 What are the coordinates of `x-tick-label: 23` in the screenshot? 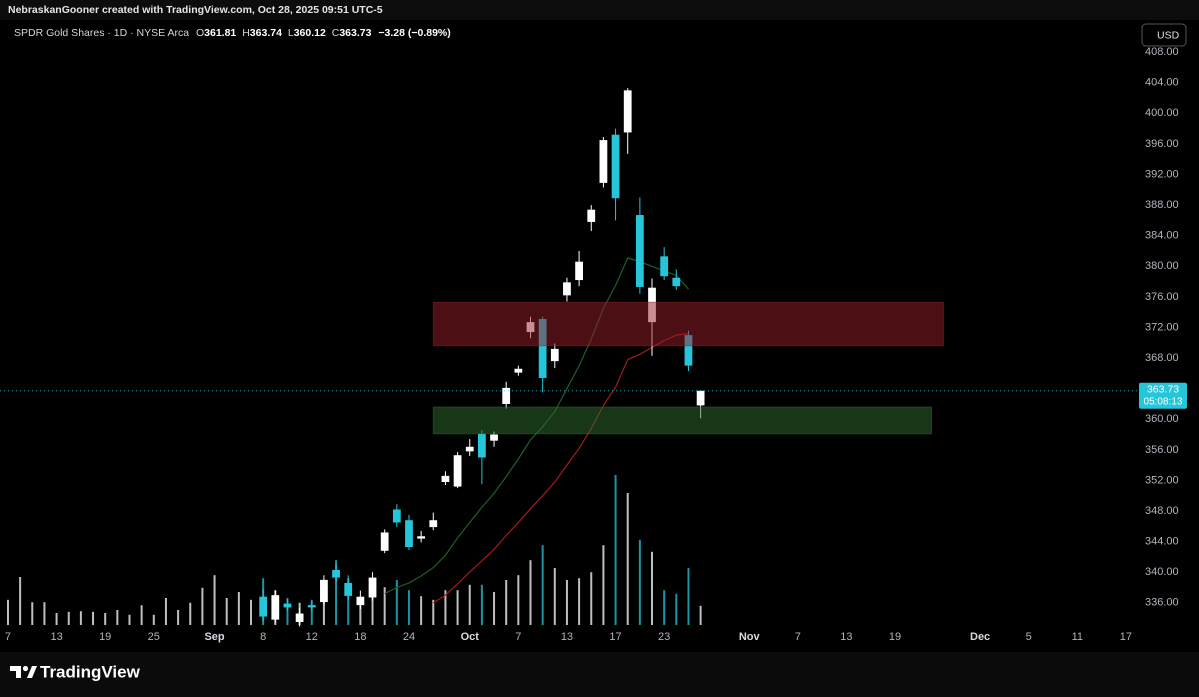 It's located at (664, 637).